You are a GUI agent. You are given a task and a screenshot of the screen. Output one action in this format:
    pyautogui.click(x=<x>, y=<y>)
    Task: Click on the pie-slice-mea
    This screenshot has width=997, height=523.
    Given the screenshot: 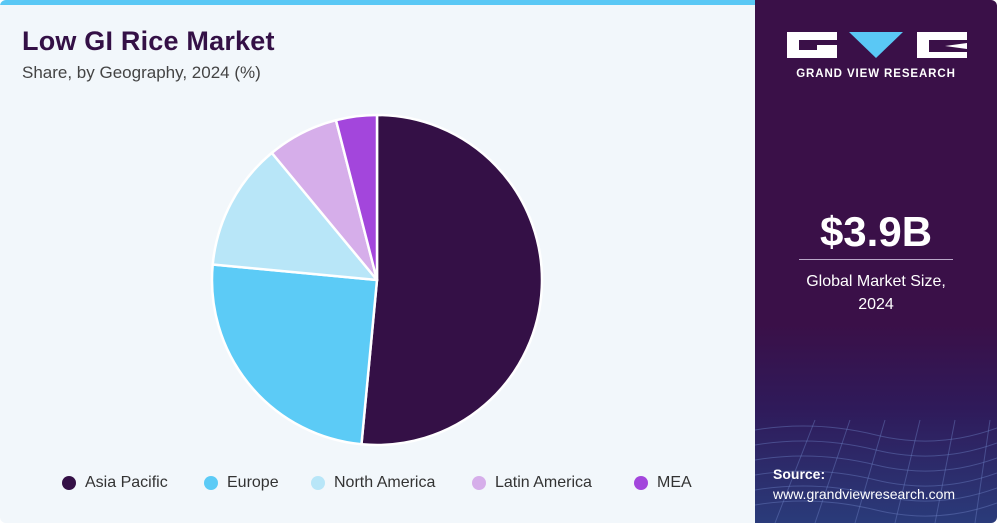 What is the action you would take?
    pyautogui.click(x=356, y=197)
    